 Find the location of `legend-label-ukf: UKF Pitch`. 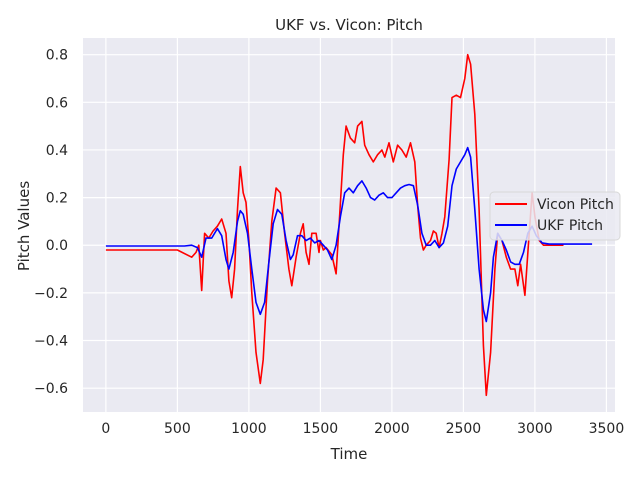

legend-label-ukf: UKF Pitch is located at coordinates (570, 226).